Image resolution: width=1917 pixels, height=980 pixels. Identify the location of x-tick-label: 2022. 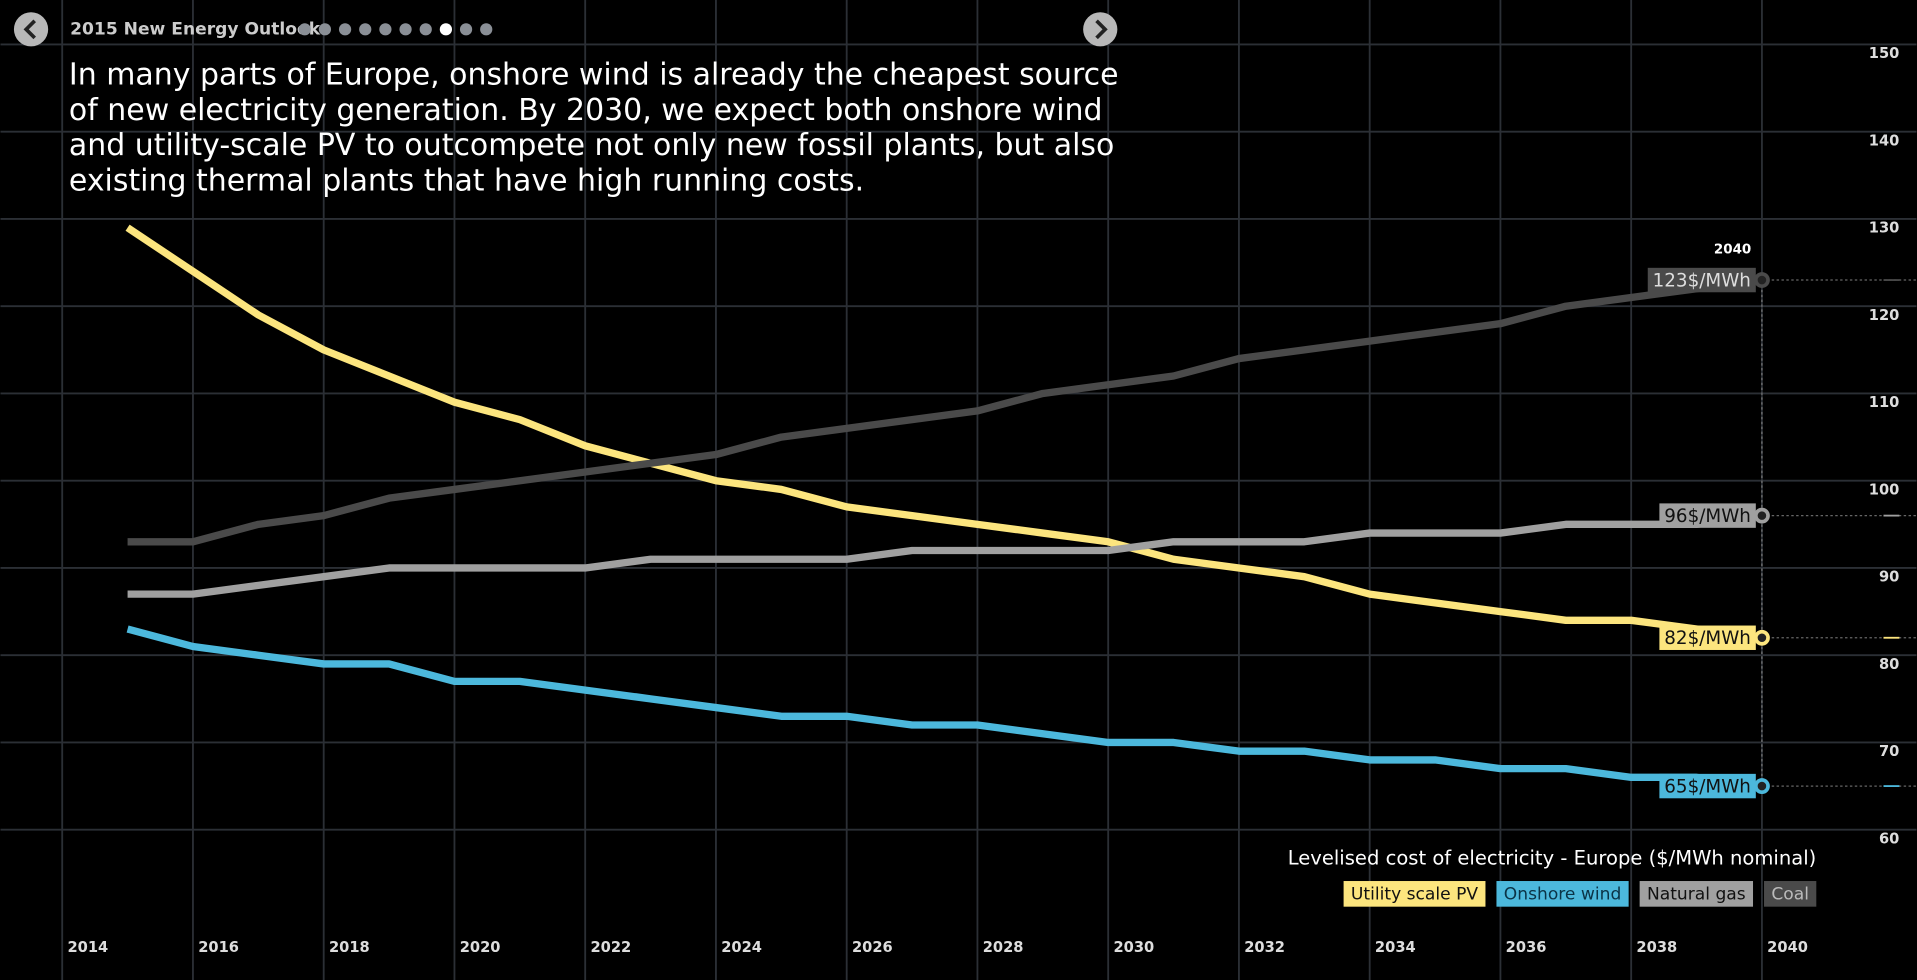
(610, 947).